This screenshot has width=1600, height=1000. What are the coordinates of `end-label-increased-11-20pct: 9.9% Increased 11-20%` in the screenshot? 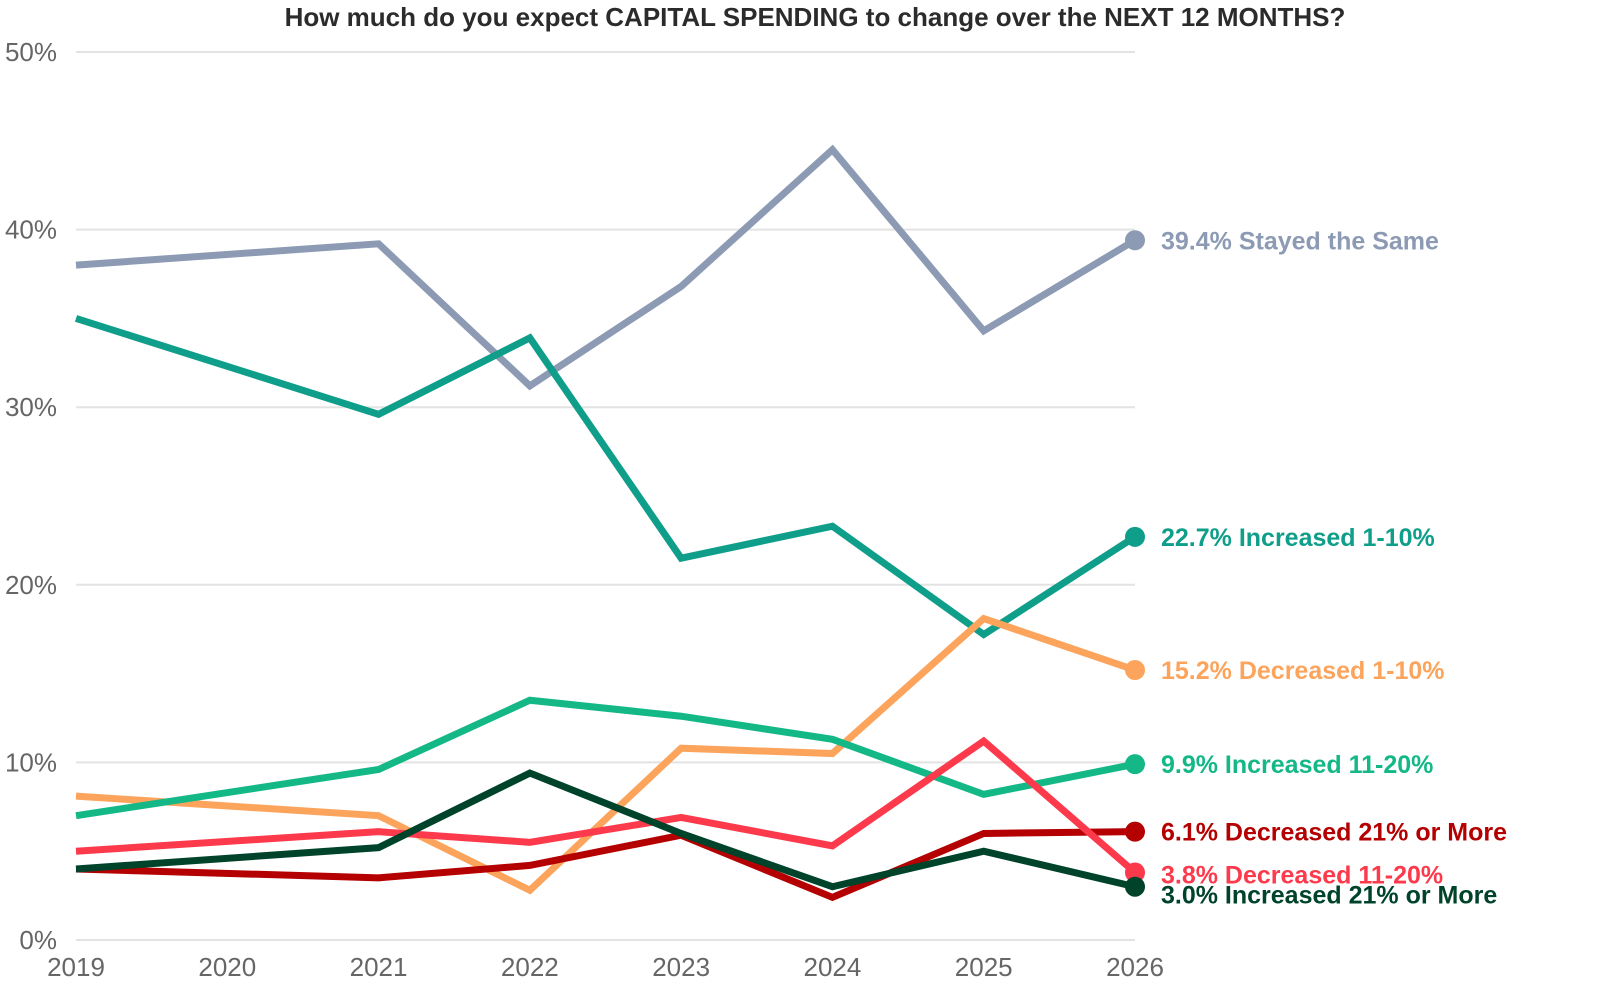 It's located at (1297, 765).